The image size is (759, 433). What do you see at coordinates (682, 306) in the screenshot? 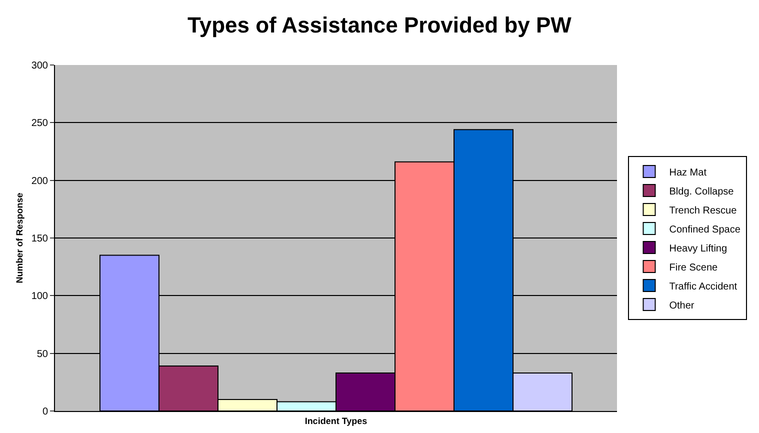
I see `legend-label: Other` at bounding box center [682, 306].